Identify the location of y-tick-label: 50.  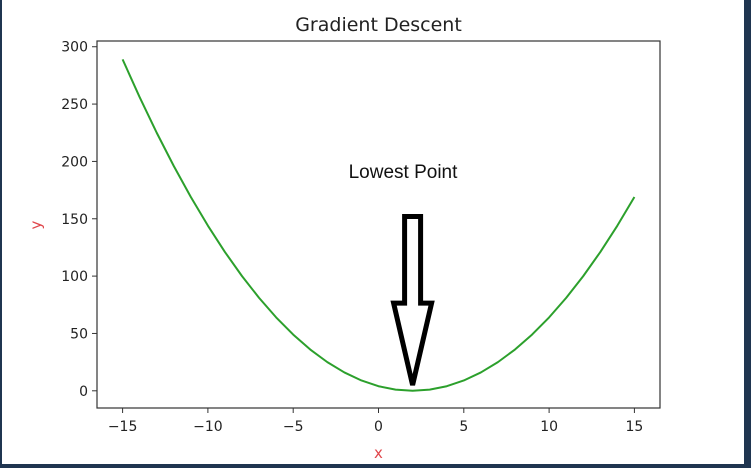
(79, 334).